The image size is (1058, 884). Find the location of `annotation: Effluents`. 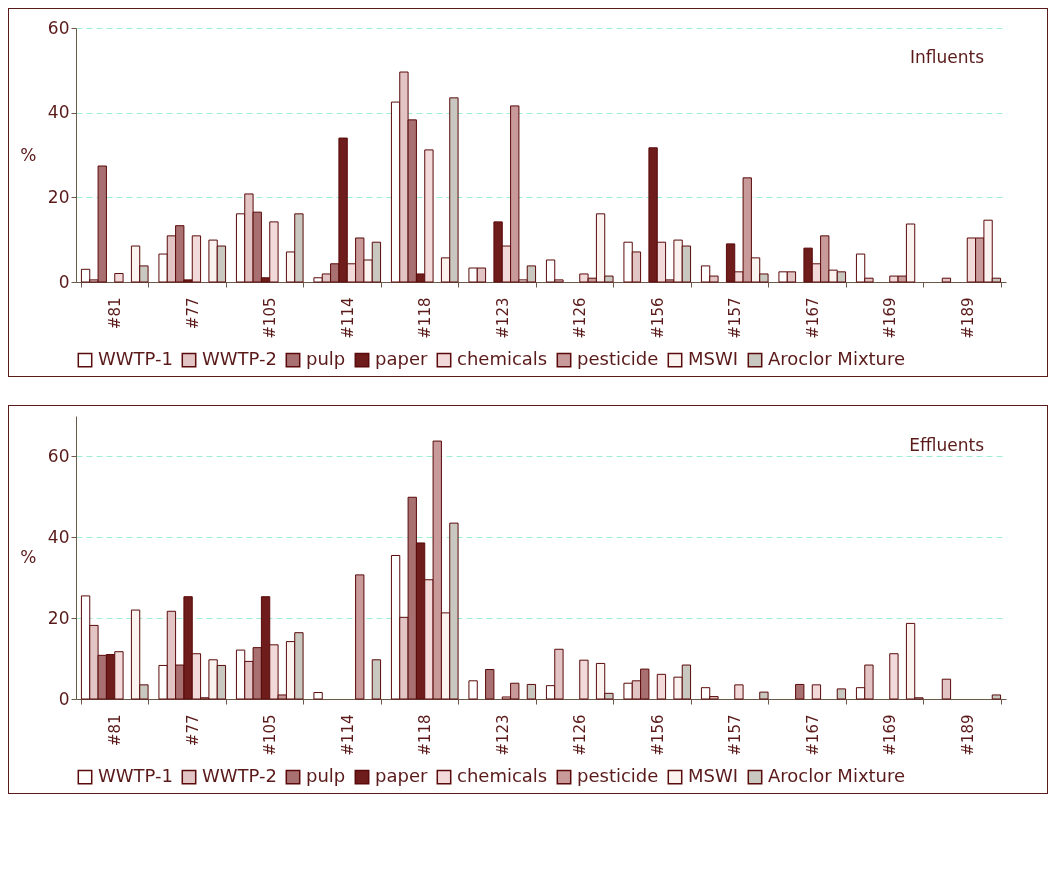

annotation: Effluents is located at coordinates (947, 445).